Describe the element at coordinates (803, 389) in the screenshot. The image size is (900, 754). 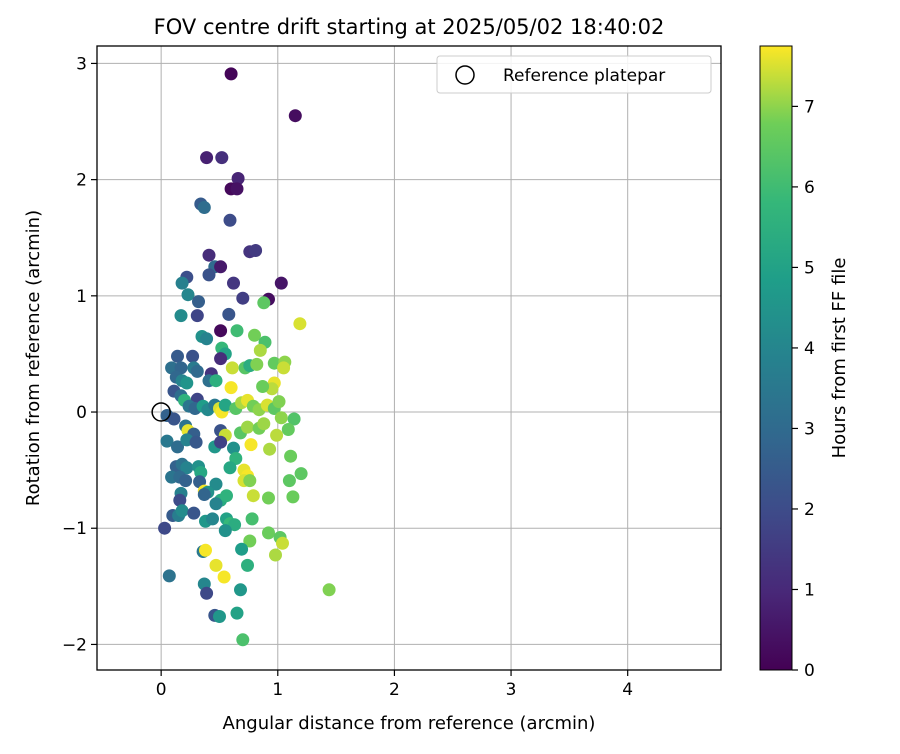
I see `colorbar-ticks: 0 1 2 3 4 5 6 7` at that location.